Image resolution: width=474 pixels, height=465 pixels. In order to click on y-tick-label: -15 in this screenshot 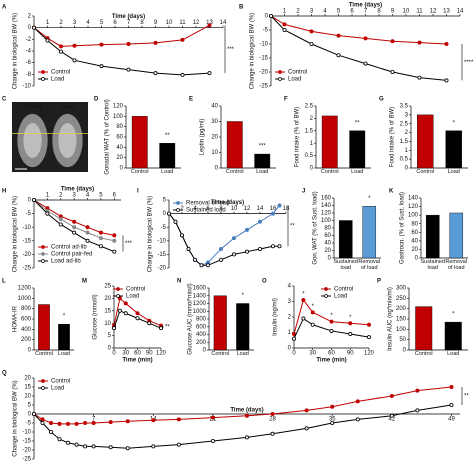, I will do `click(26, 241)`.